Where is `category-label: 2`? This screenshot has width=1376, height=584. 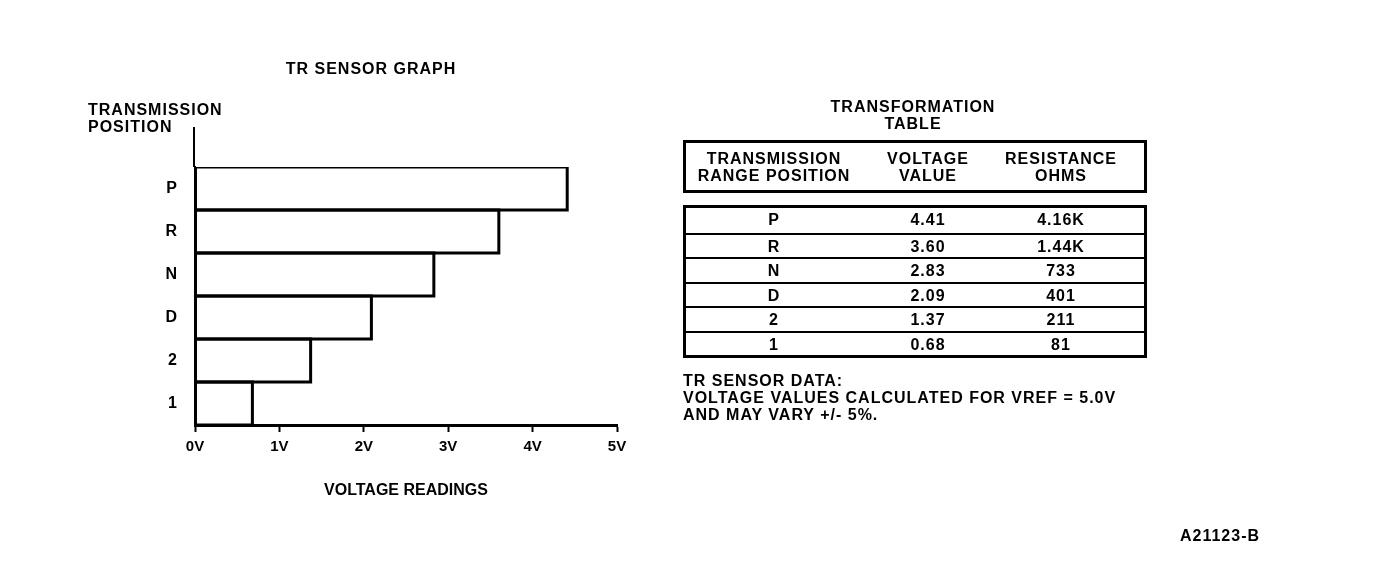
category-label: 2 is located at coordinates (774, 319).